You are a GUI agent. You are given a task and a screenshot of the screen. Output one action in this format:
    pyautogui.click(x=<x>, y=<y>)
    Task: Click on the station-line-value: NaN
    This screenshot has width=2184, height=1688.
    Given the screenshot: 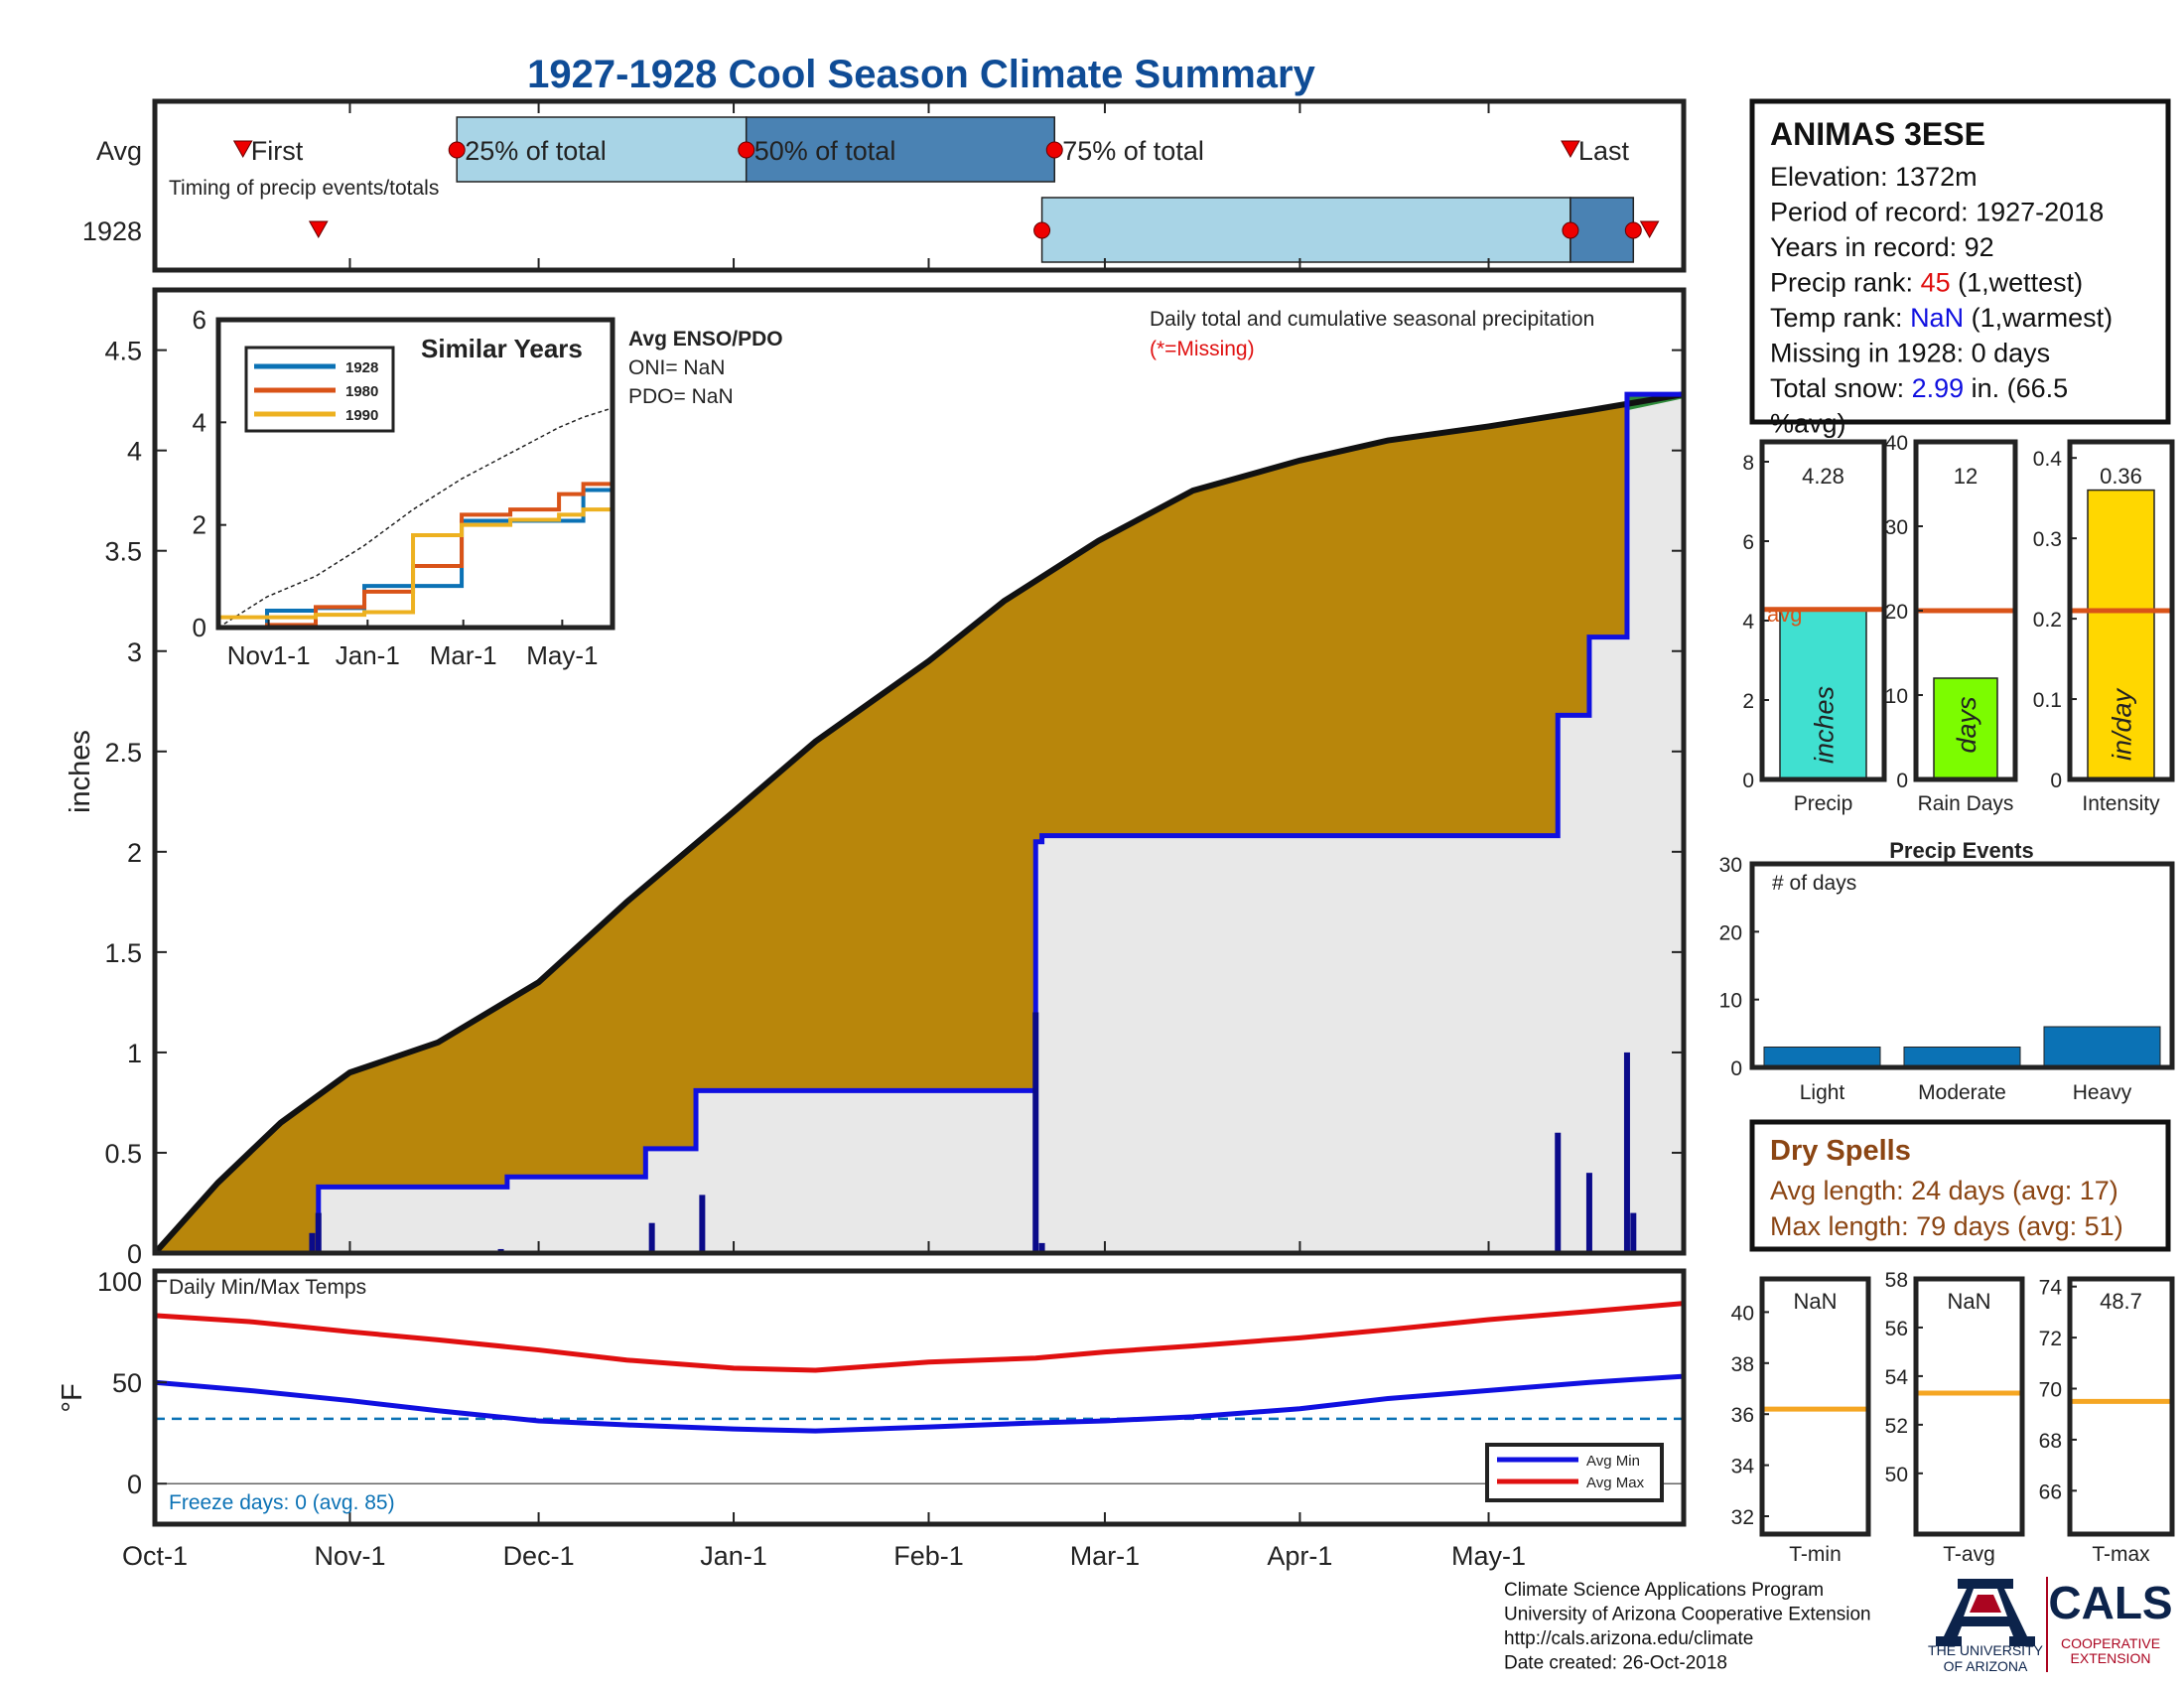 What is the action you would take?
    pyautogui.click(x=1937, y=318)
    